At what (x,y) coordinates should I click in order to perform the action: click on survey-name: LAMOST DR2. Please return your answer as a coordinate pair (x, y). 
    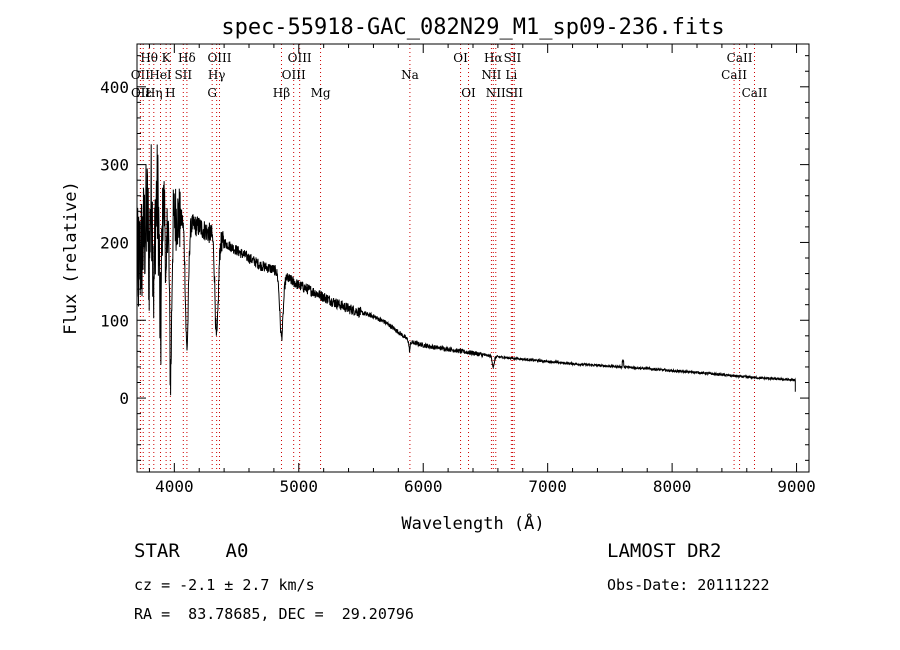
    Looking at the image, I should click on (664, 551).